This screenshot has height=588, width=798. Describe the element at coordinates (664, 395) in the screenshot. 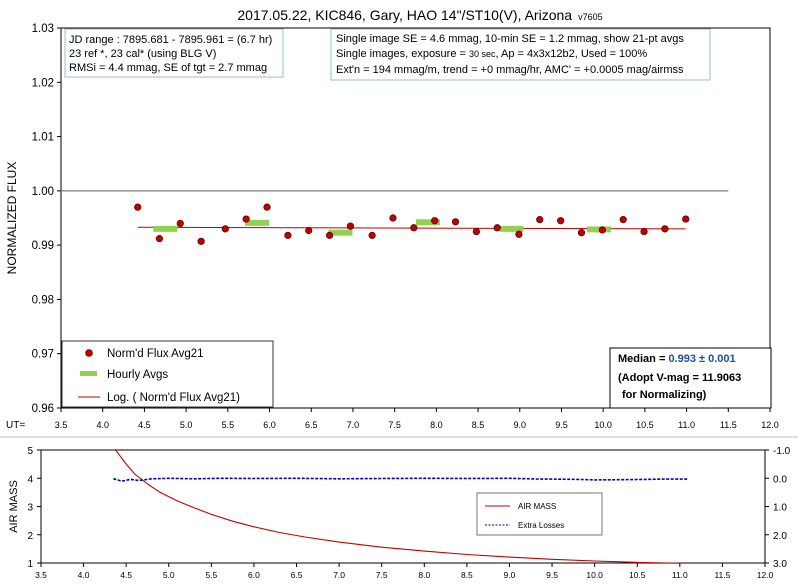

I see `median-line3: for Normalizing)` at that location.